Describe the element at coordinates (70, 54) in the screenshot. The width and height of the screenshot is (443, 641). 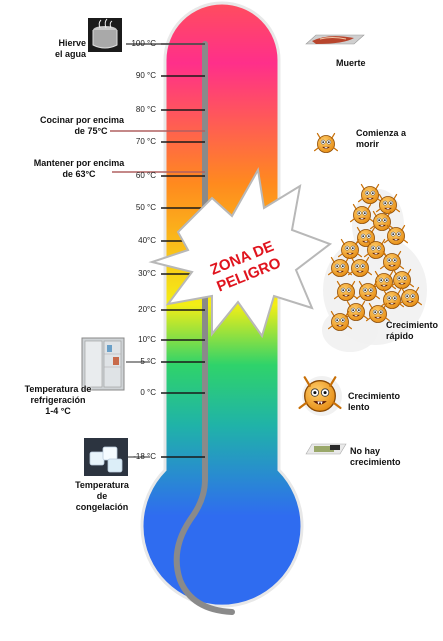
I see `boil-label-line: el agua` at that location.